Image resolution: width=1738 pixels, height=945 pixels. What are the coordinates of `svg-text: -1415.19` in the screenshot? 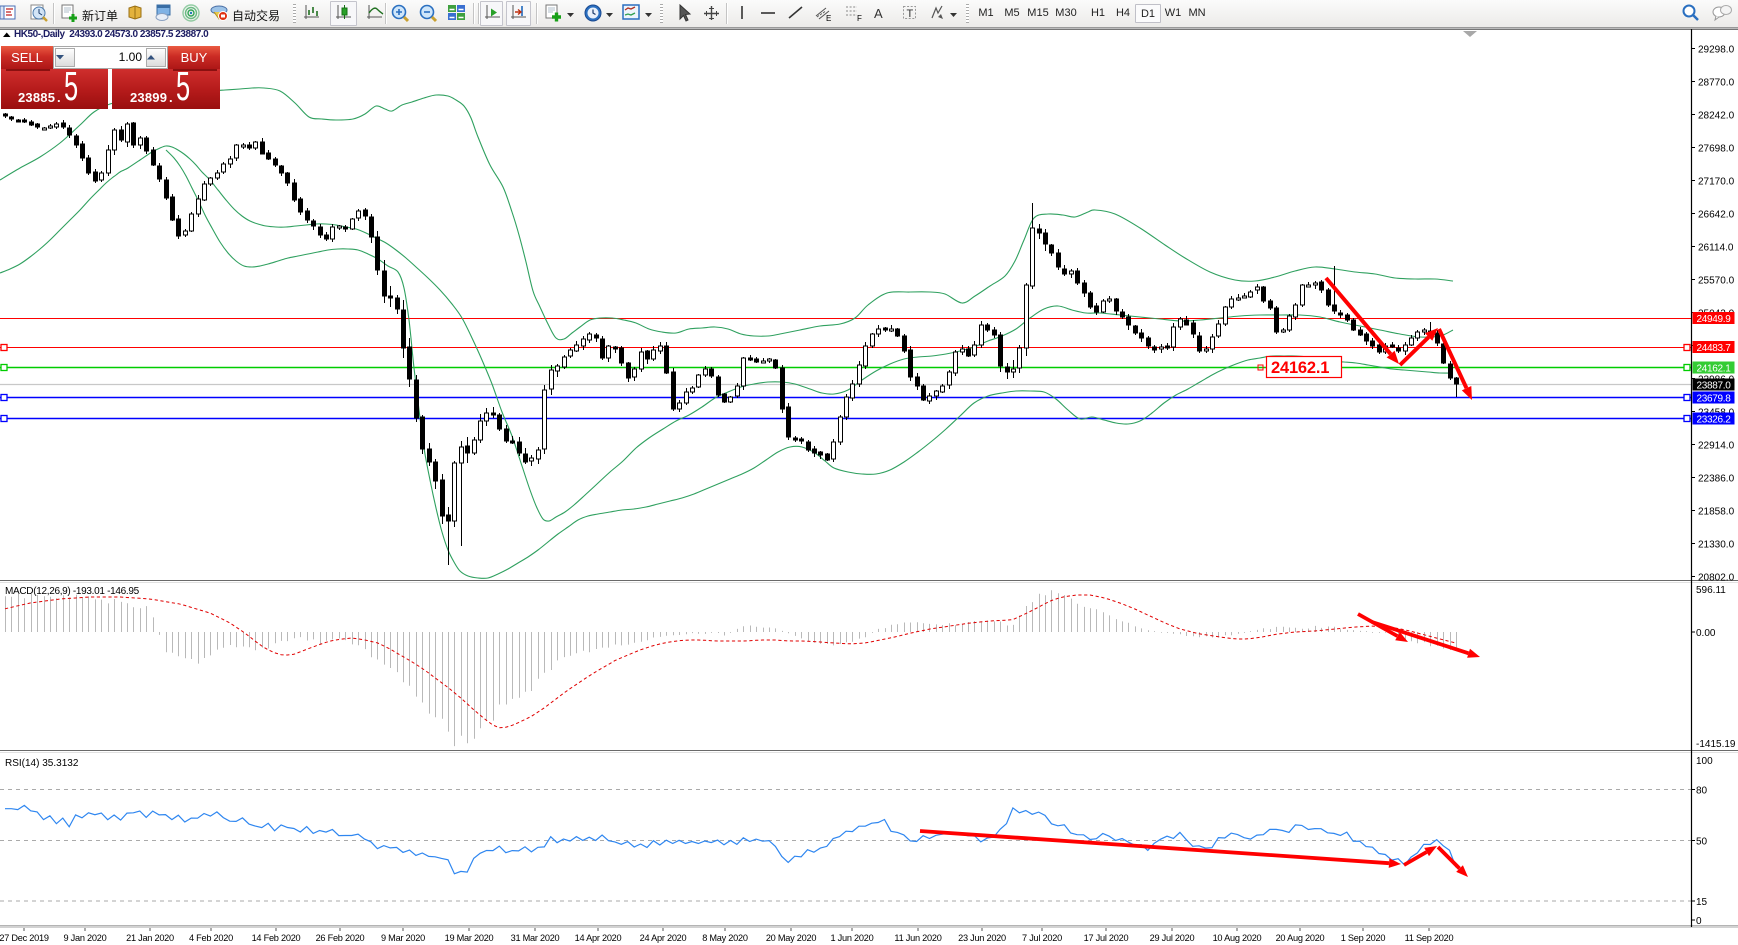 It's located at (1716, 744).